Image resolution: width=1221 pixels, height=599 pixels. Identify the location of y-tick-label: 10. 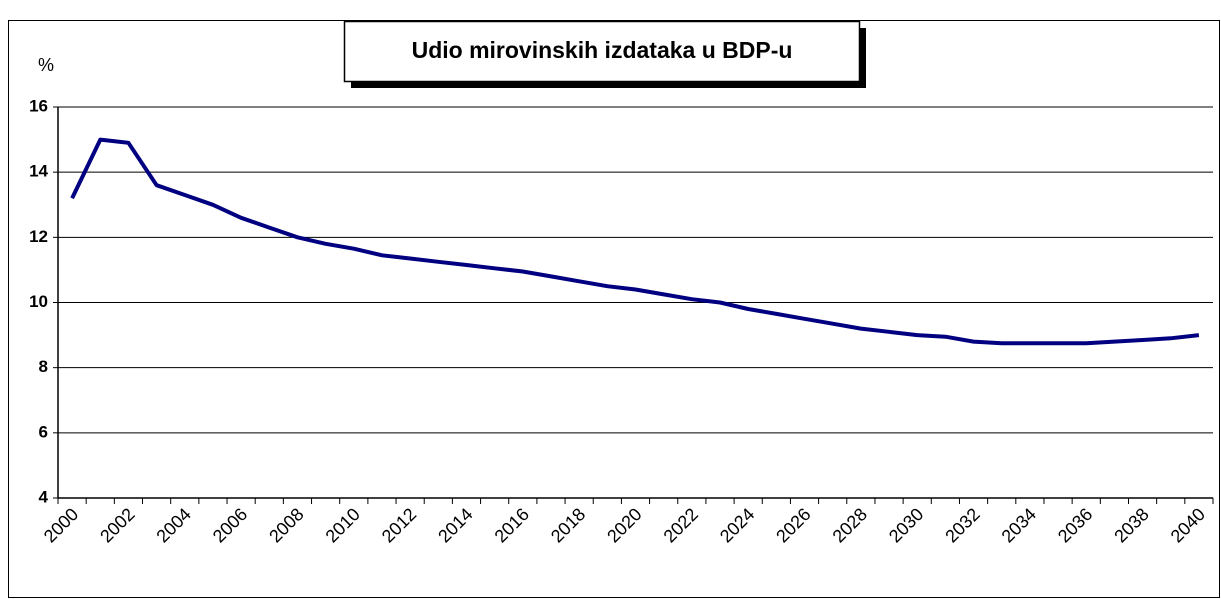
(38, 301).